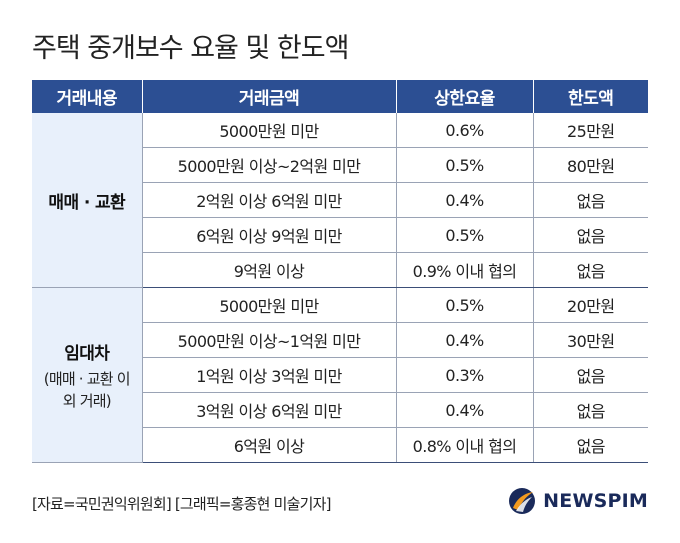 Image resolution: width=680 pixels, height=543 pixels. I want to click on newspim-logo: NEWSPIM, so click(577, 501).